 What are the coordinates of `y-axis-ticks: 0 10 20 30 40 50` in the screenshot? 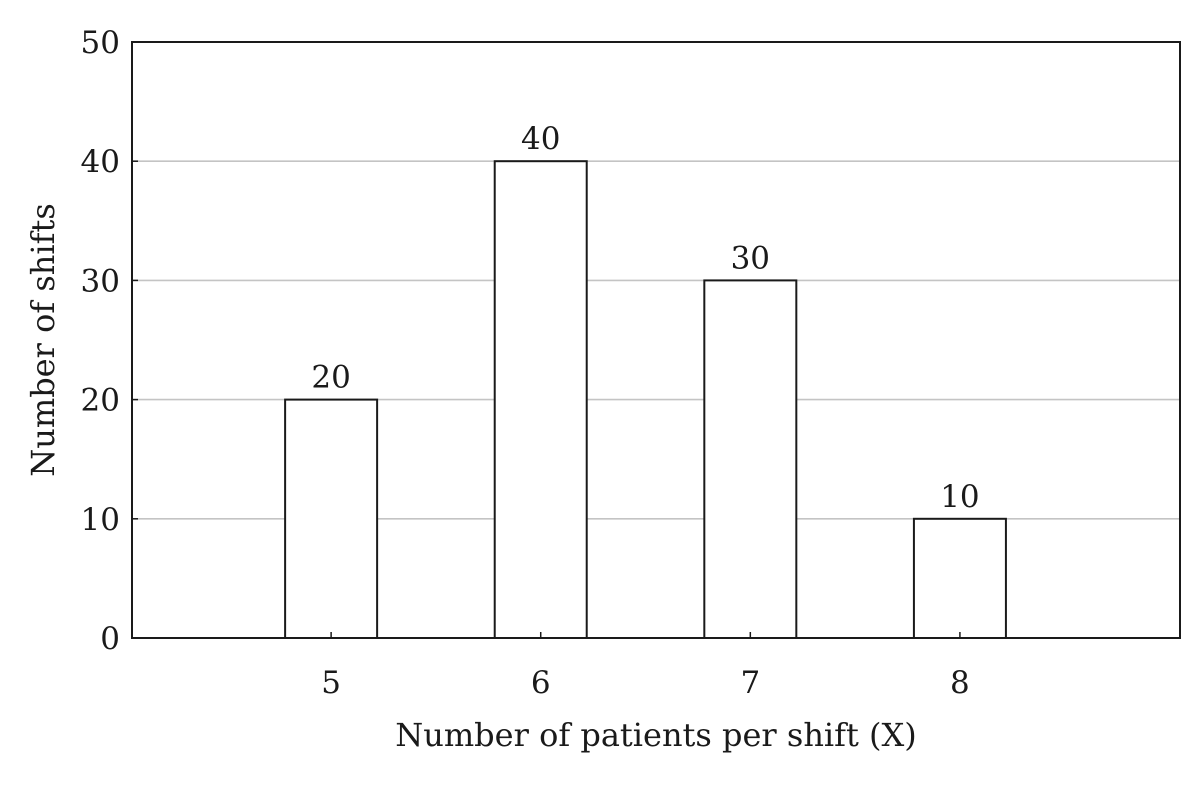 It's located at (109, 341).